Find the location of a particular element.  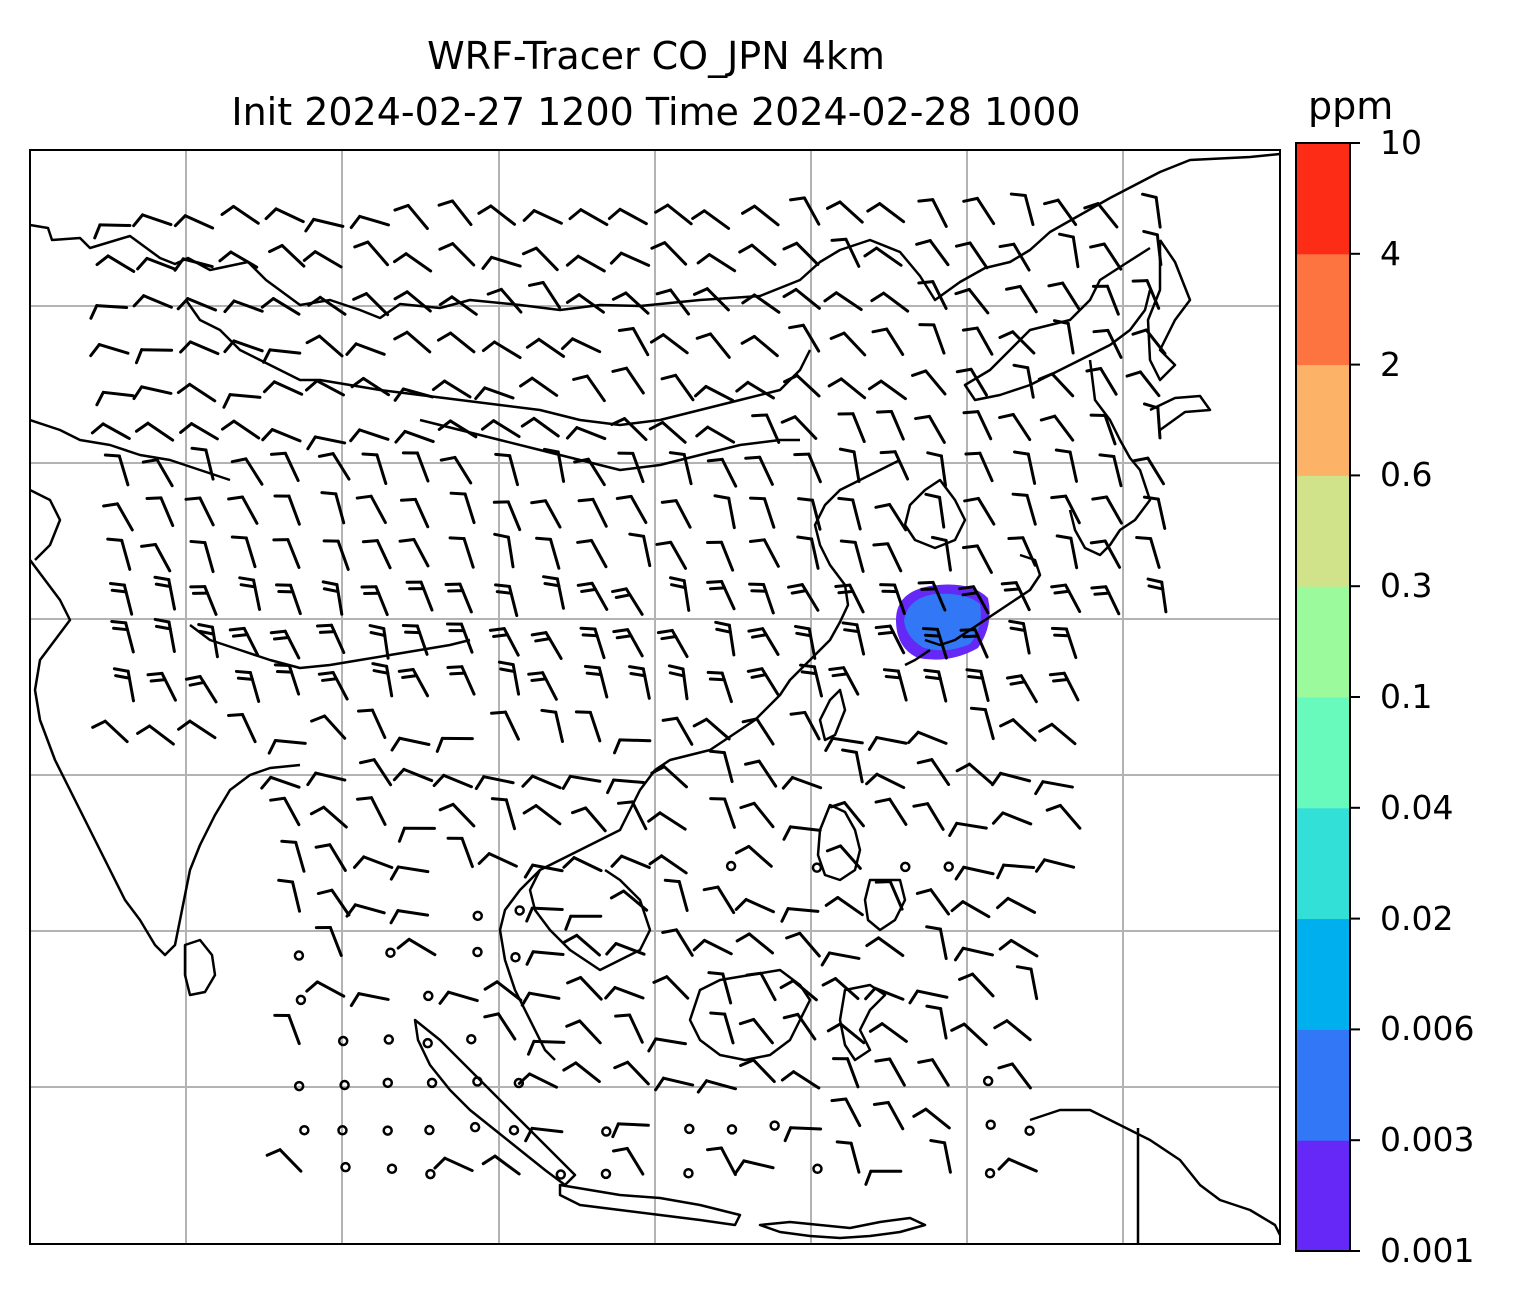

colorbar-tick-label: 0.02 is located at coordinates (1417, 918).